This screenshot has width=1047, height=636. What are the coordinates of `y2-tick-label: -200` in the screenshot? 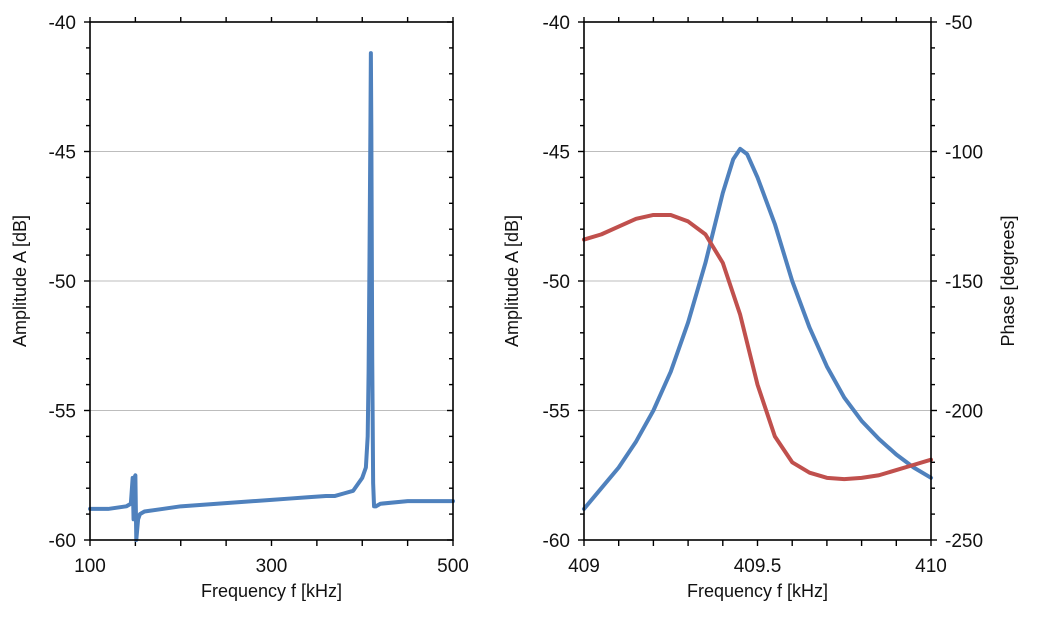 It's located at (964, 412).